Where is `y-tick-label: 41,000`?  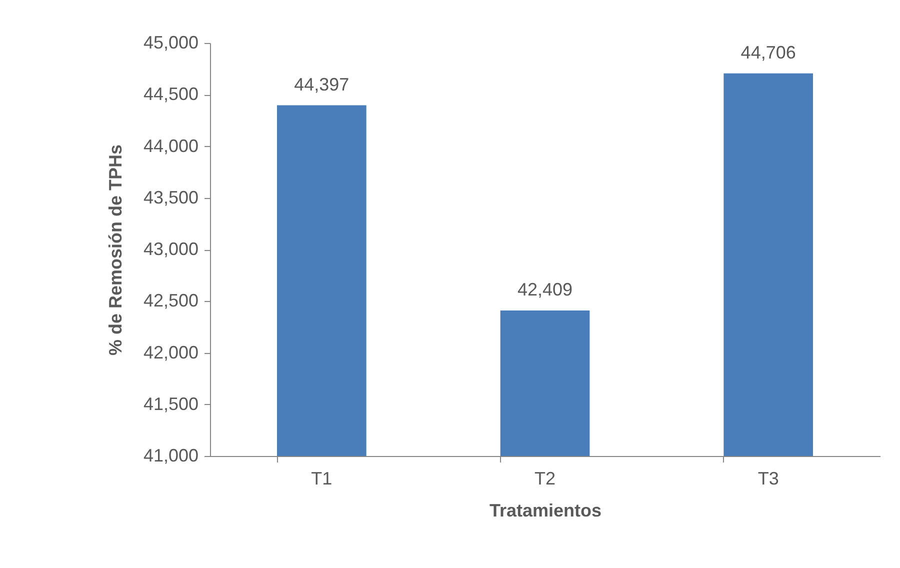
y-tick-label: 41,000 is located at coordinates (170, 456).